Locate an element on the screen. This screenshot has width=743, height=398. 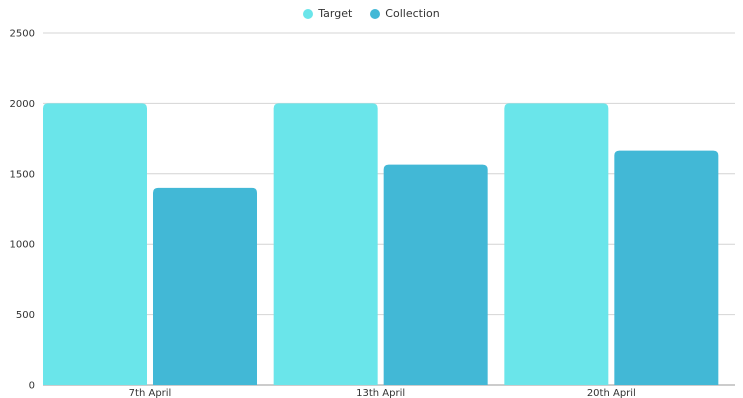
legend-item-collection: Collection is located at coordinates (405, 13).